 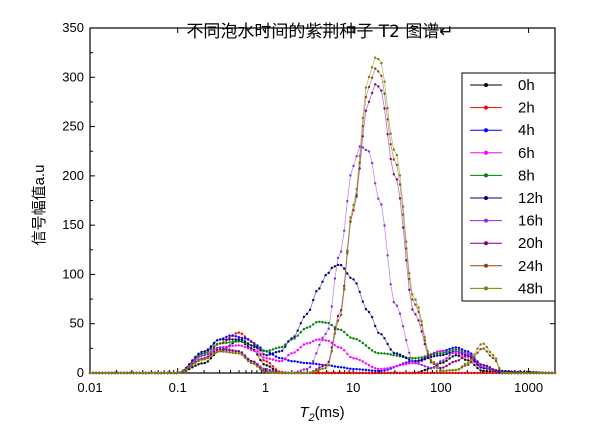 I want to click on legend-marker-12h, so click(x=486, y=198).